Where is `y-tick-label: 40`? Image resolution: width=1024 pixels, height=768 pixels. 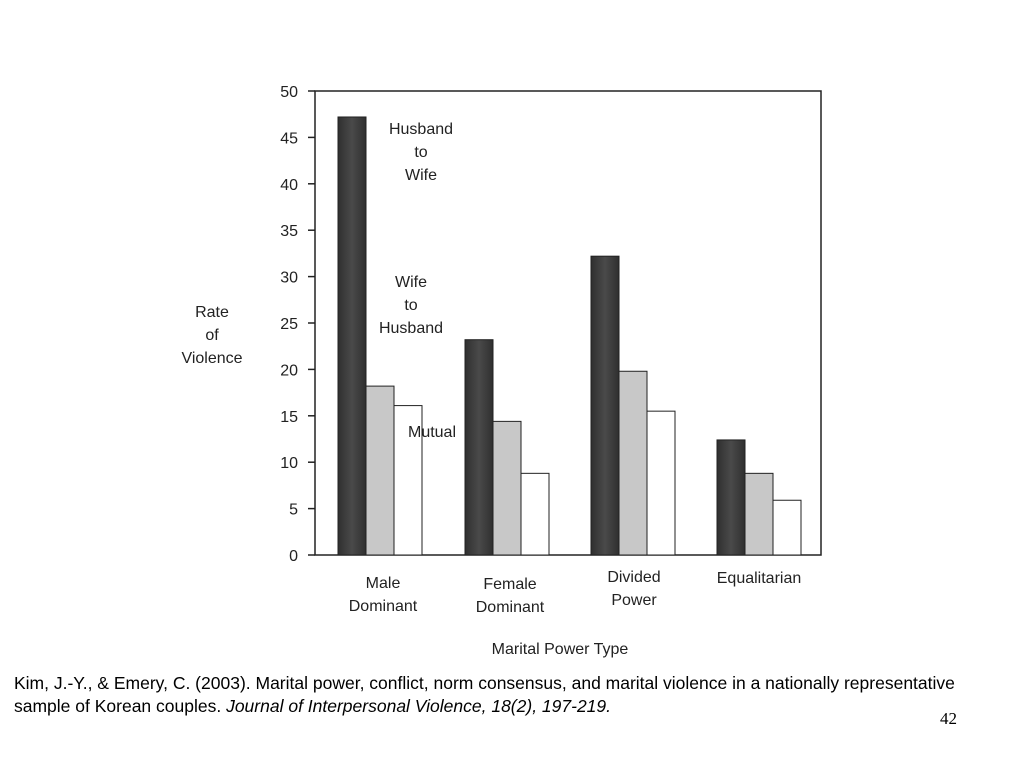 y-tick-label: 40 is located at coordinates (289, 185).